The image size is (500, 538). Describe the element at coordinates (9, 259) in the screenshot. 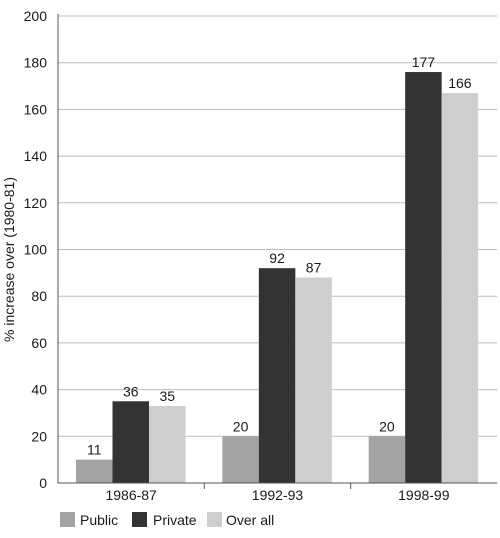

I see `y-axis-title: % increase over (1980-81)` at that location.